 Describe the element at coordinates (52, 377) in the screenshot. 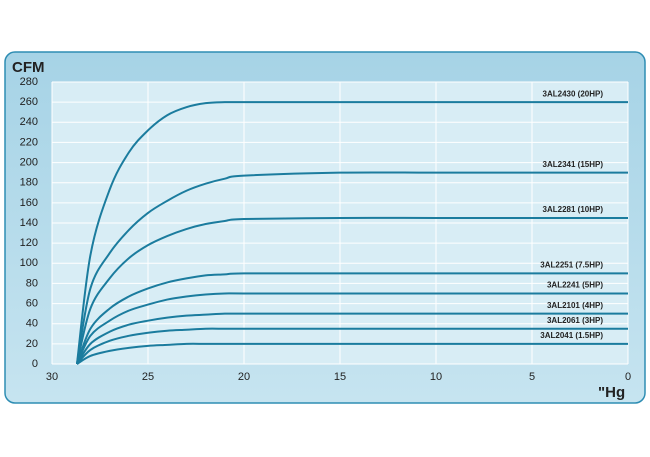

I see `x-tick-label: 30` at that location.